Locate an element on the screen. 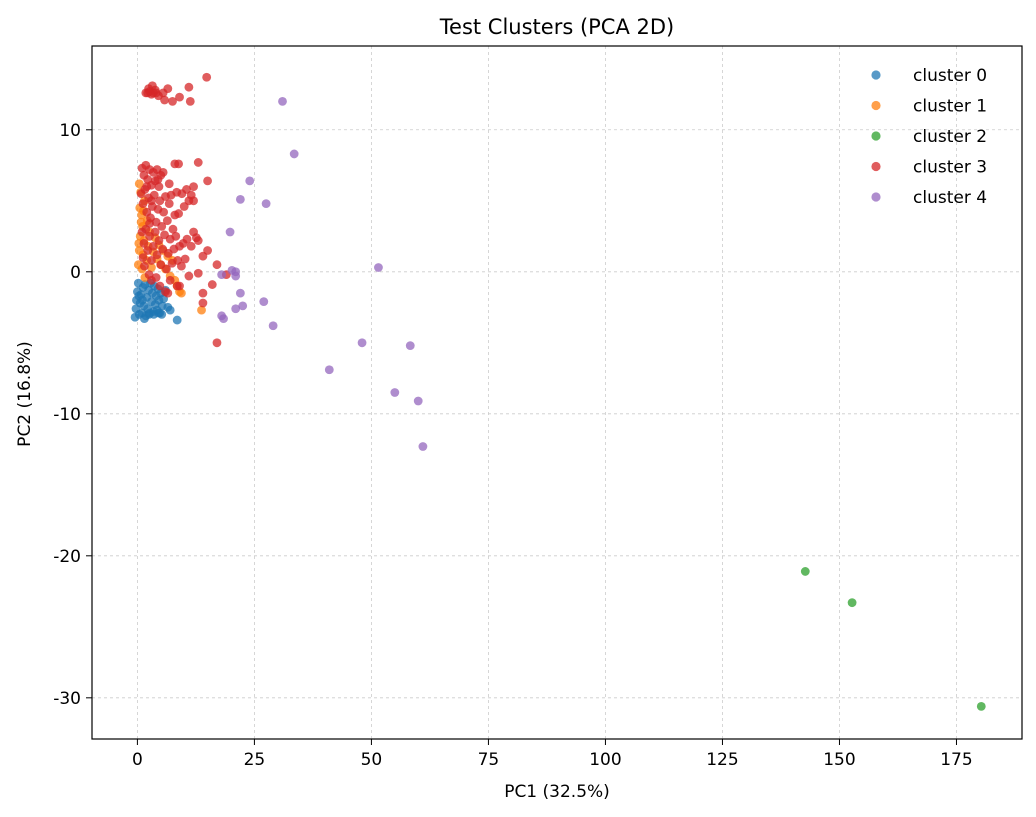 This screenshot has height=817, width=1036. legend-label: cluster 1 is located at coordinates (950, 107).